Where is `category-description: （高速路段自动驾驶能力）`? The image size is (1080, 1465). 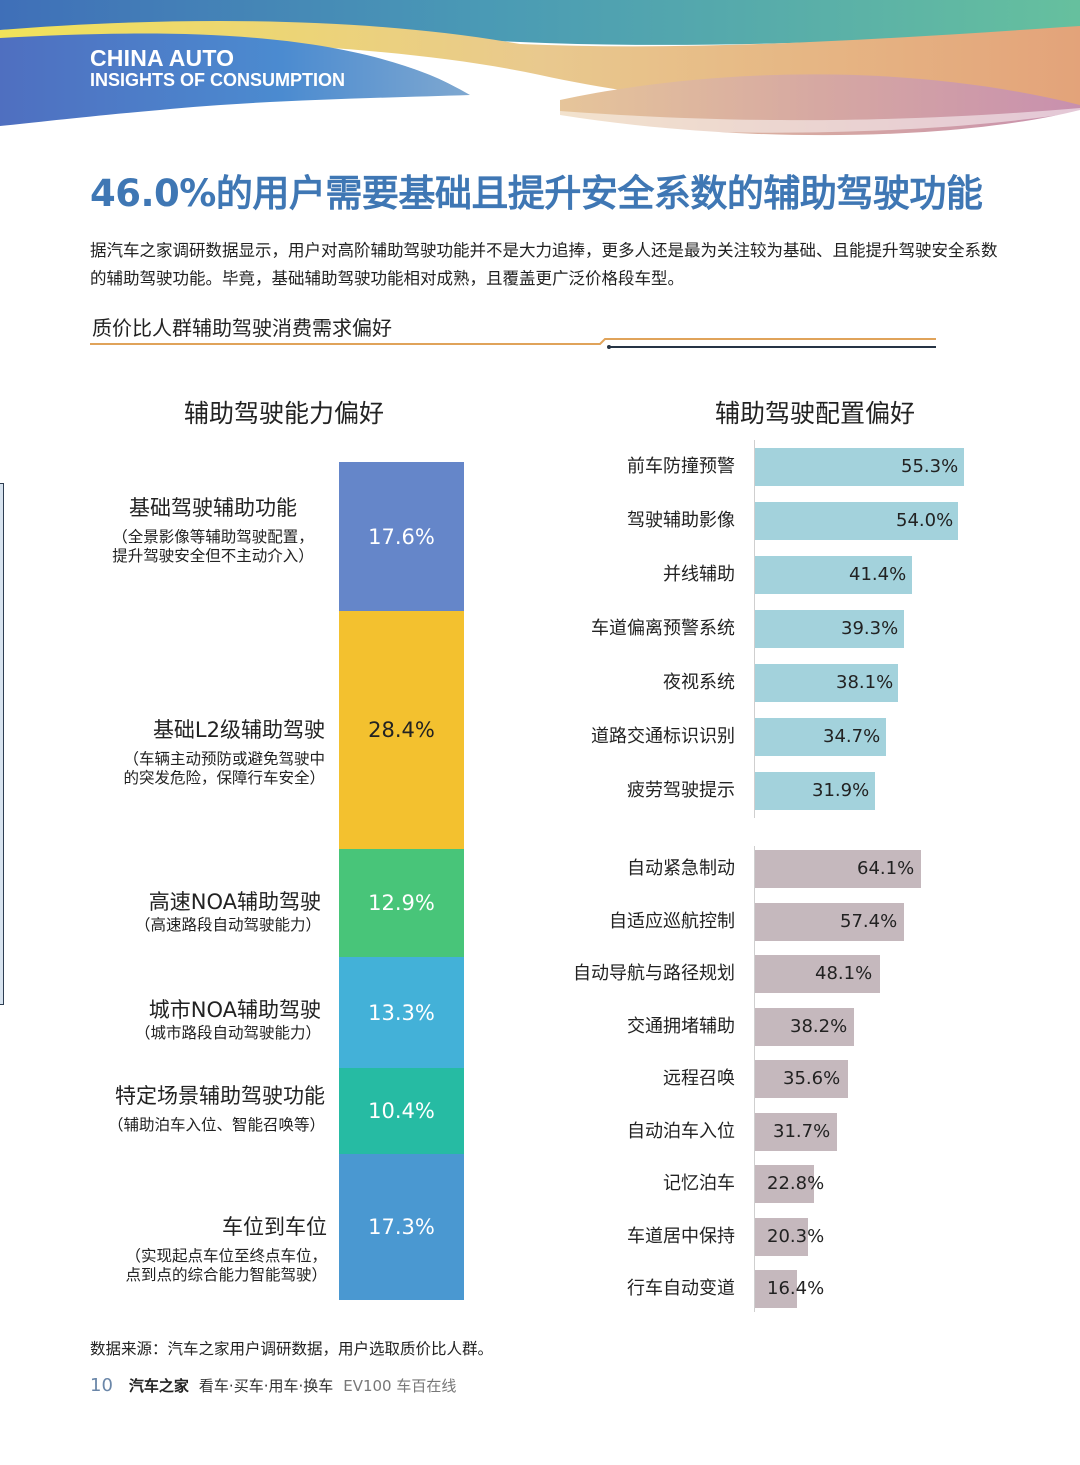 category-description: （高速路段自动驾驶能力） is located at coordinates (227, 925).